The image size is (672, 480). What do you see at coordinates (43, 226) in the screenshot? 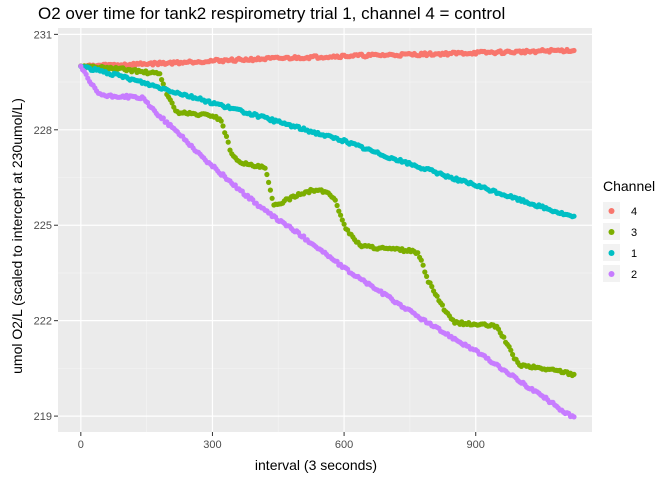
I see `y-tick-label: 225` at bounding box center [43, 226].